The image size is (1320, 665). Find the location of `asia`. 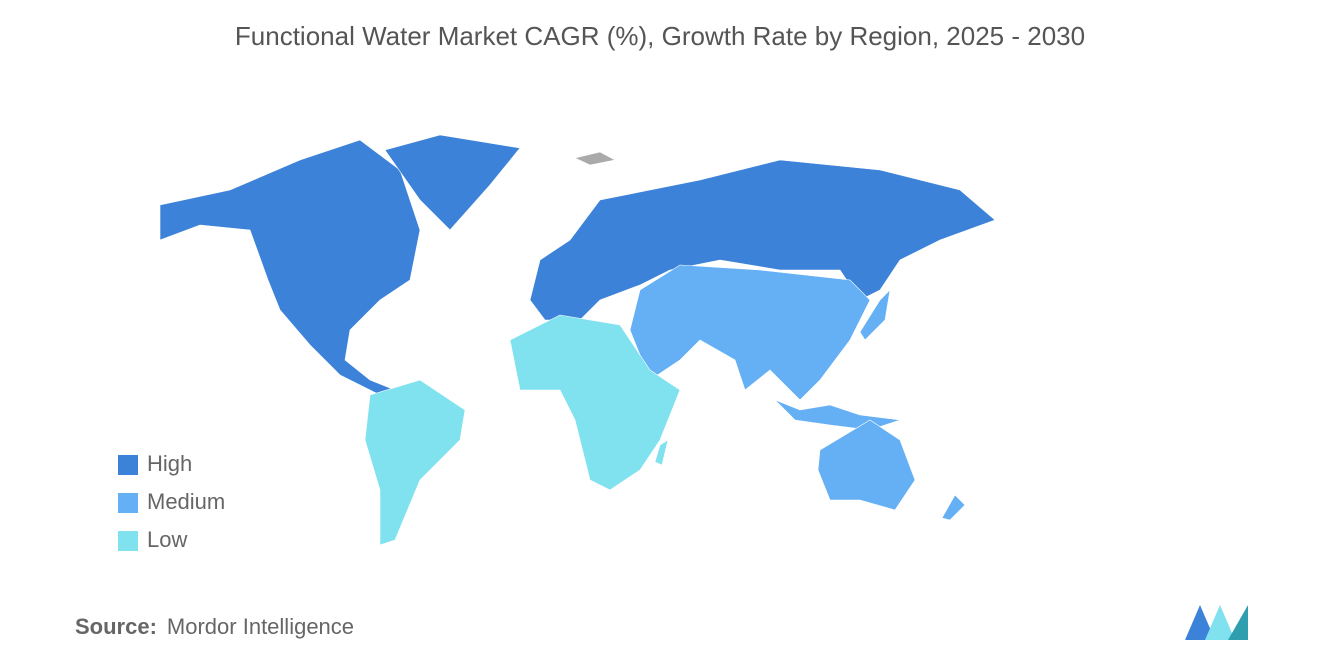

asia is located at coordinates (750, 332).